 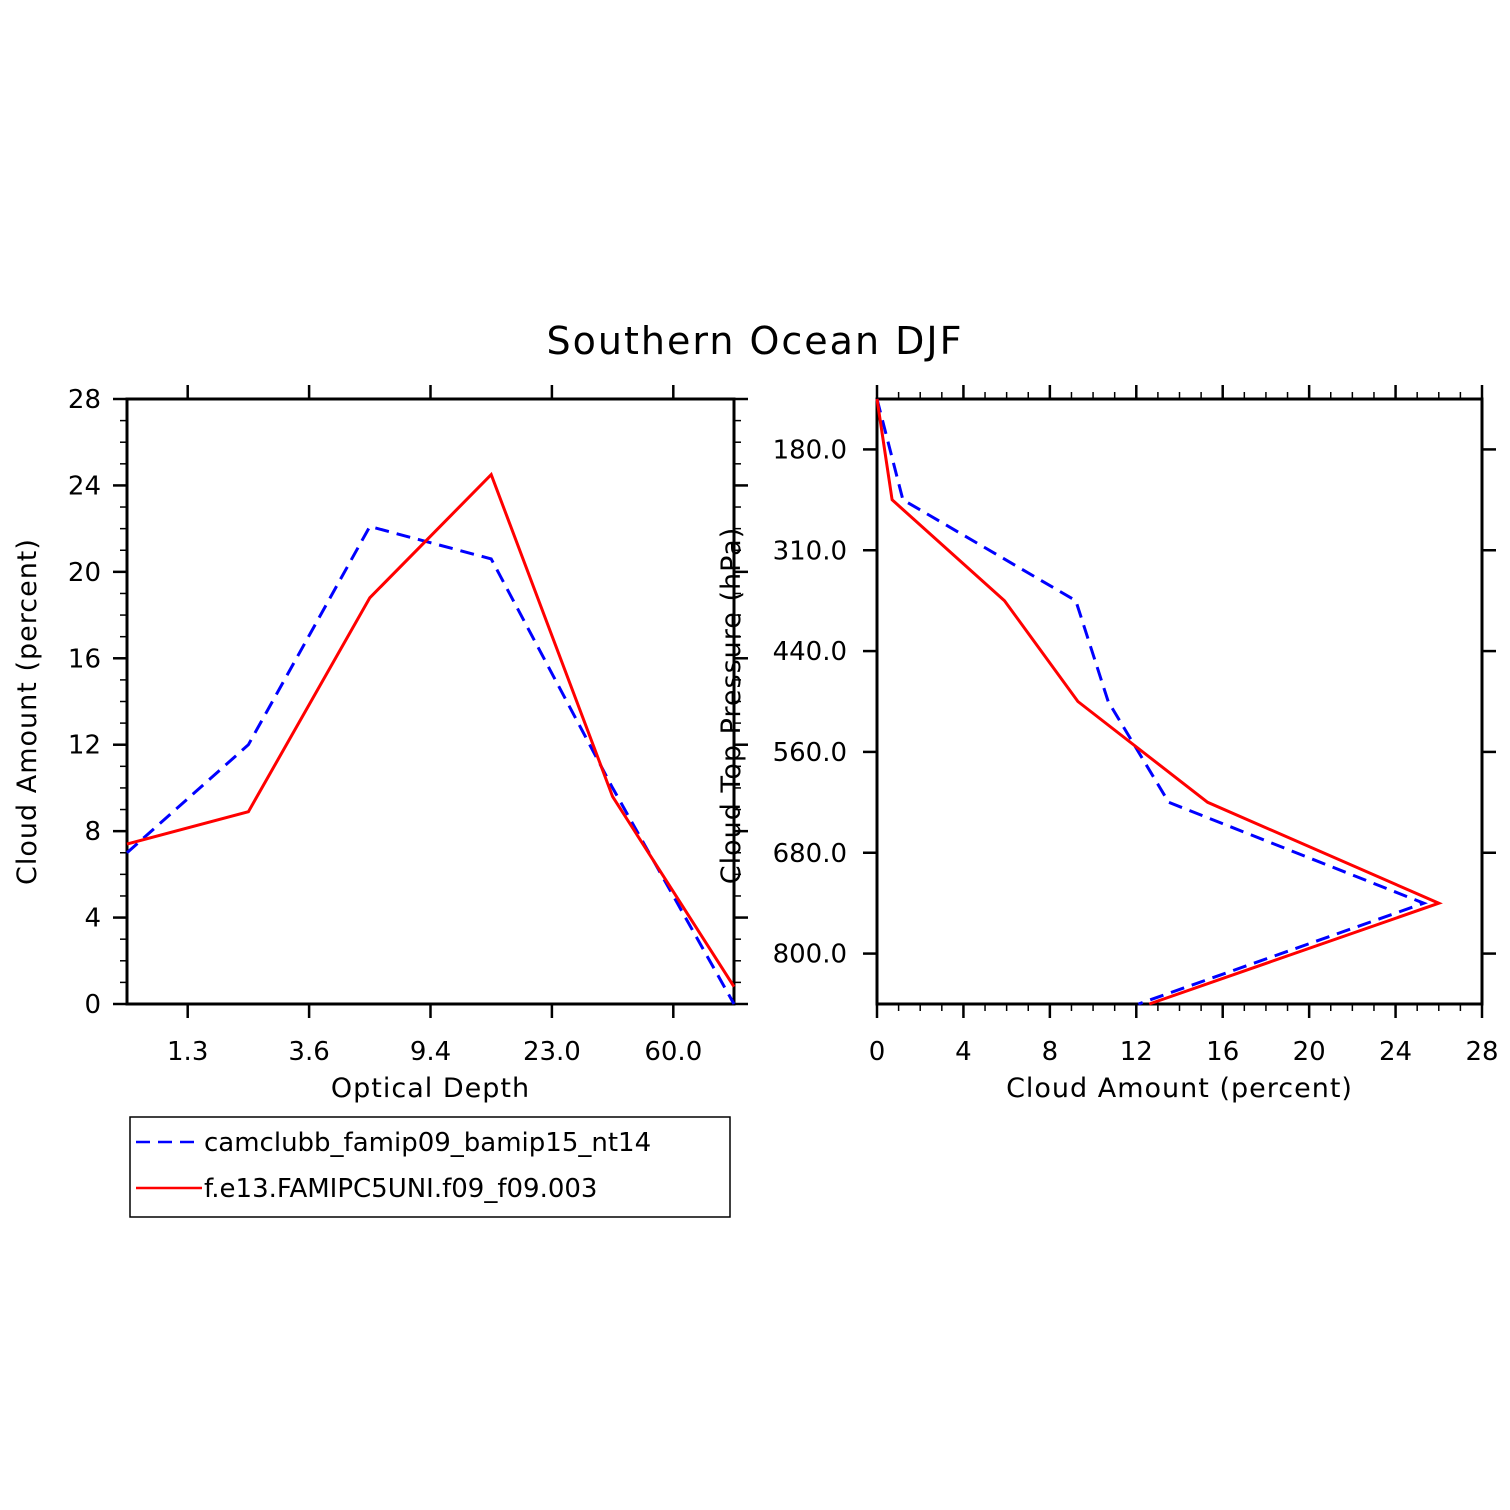 What do you see at coordinates (755, 341) in the screenshot?
I see `figure-title: Southern Ocean DJF` at bounding box center [755, 341].